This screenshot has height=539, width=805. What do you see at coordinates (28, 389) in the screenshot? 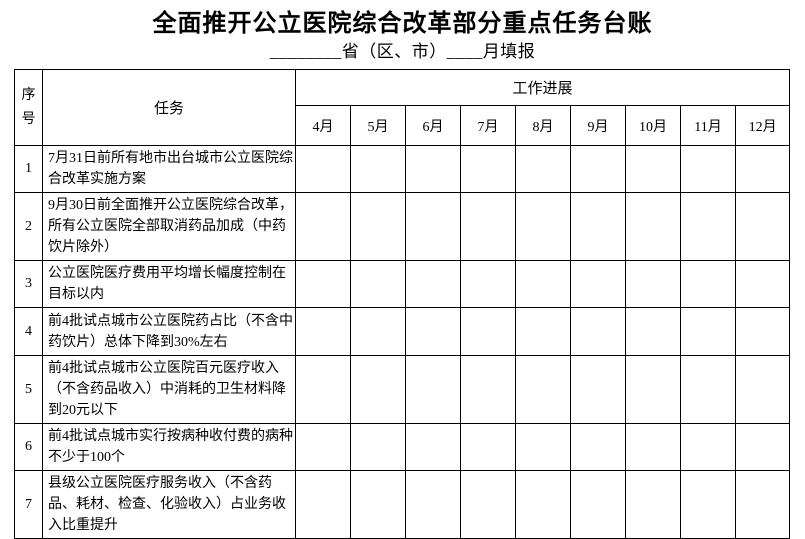
I see `row-index: 5` at bounding box center [28, 389].